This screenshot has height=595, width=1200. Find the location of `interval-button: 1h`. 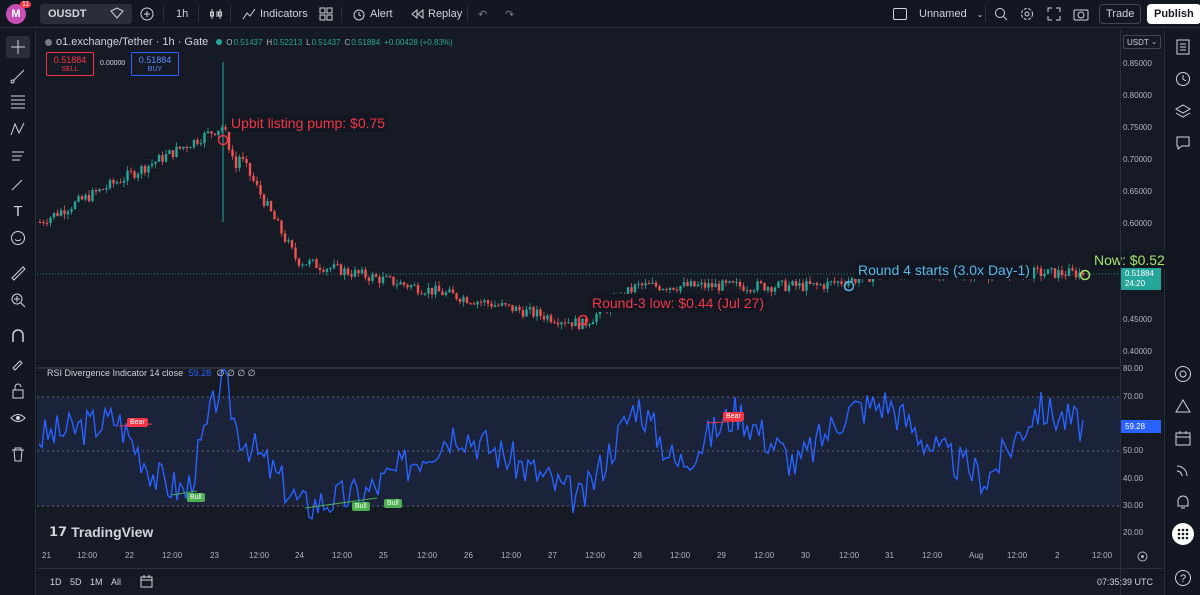

interval-button: 1h is located at coordinates (182, 14).